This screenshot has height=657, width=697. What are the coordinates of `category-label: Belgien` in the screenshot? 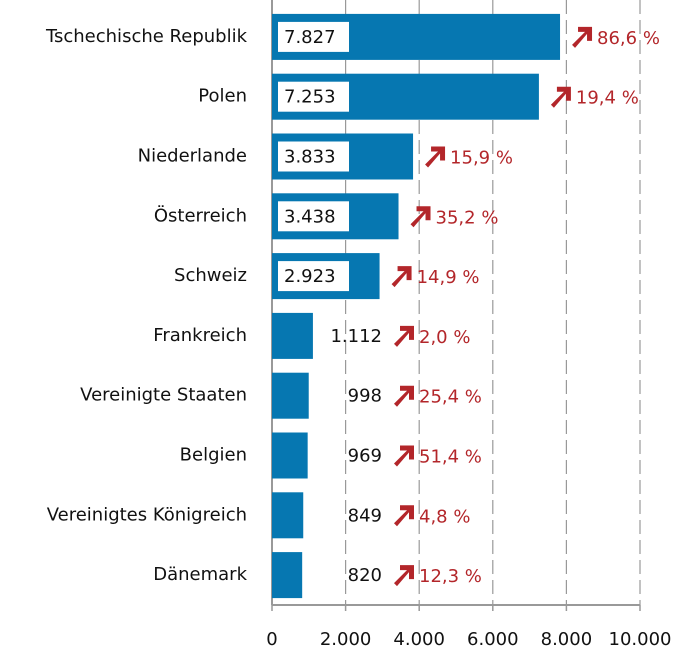 It's located at (213, 455).